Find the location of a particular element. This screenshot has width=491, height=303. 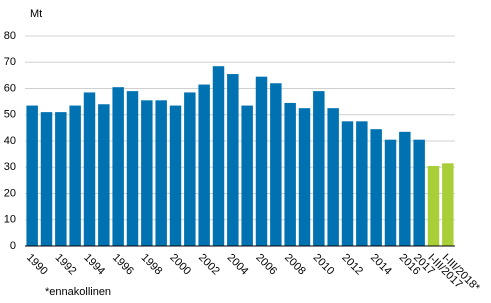

x-tick-label: 2004 is located at coordinates (238, 265).